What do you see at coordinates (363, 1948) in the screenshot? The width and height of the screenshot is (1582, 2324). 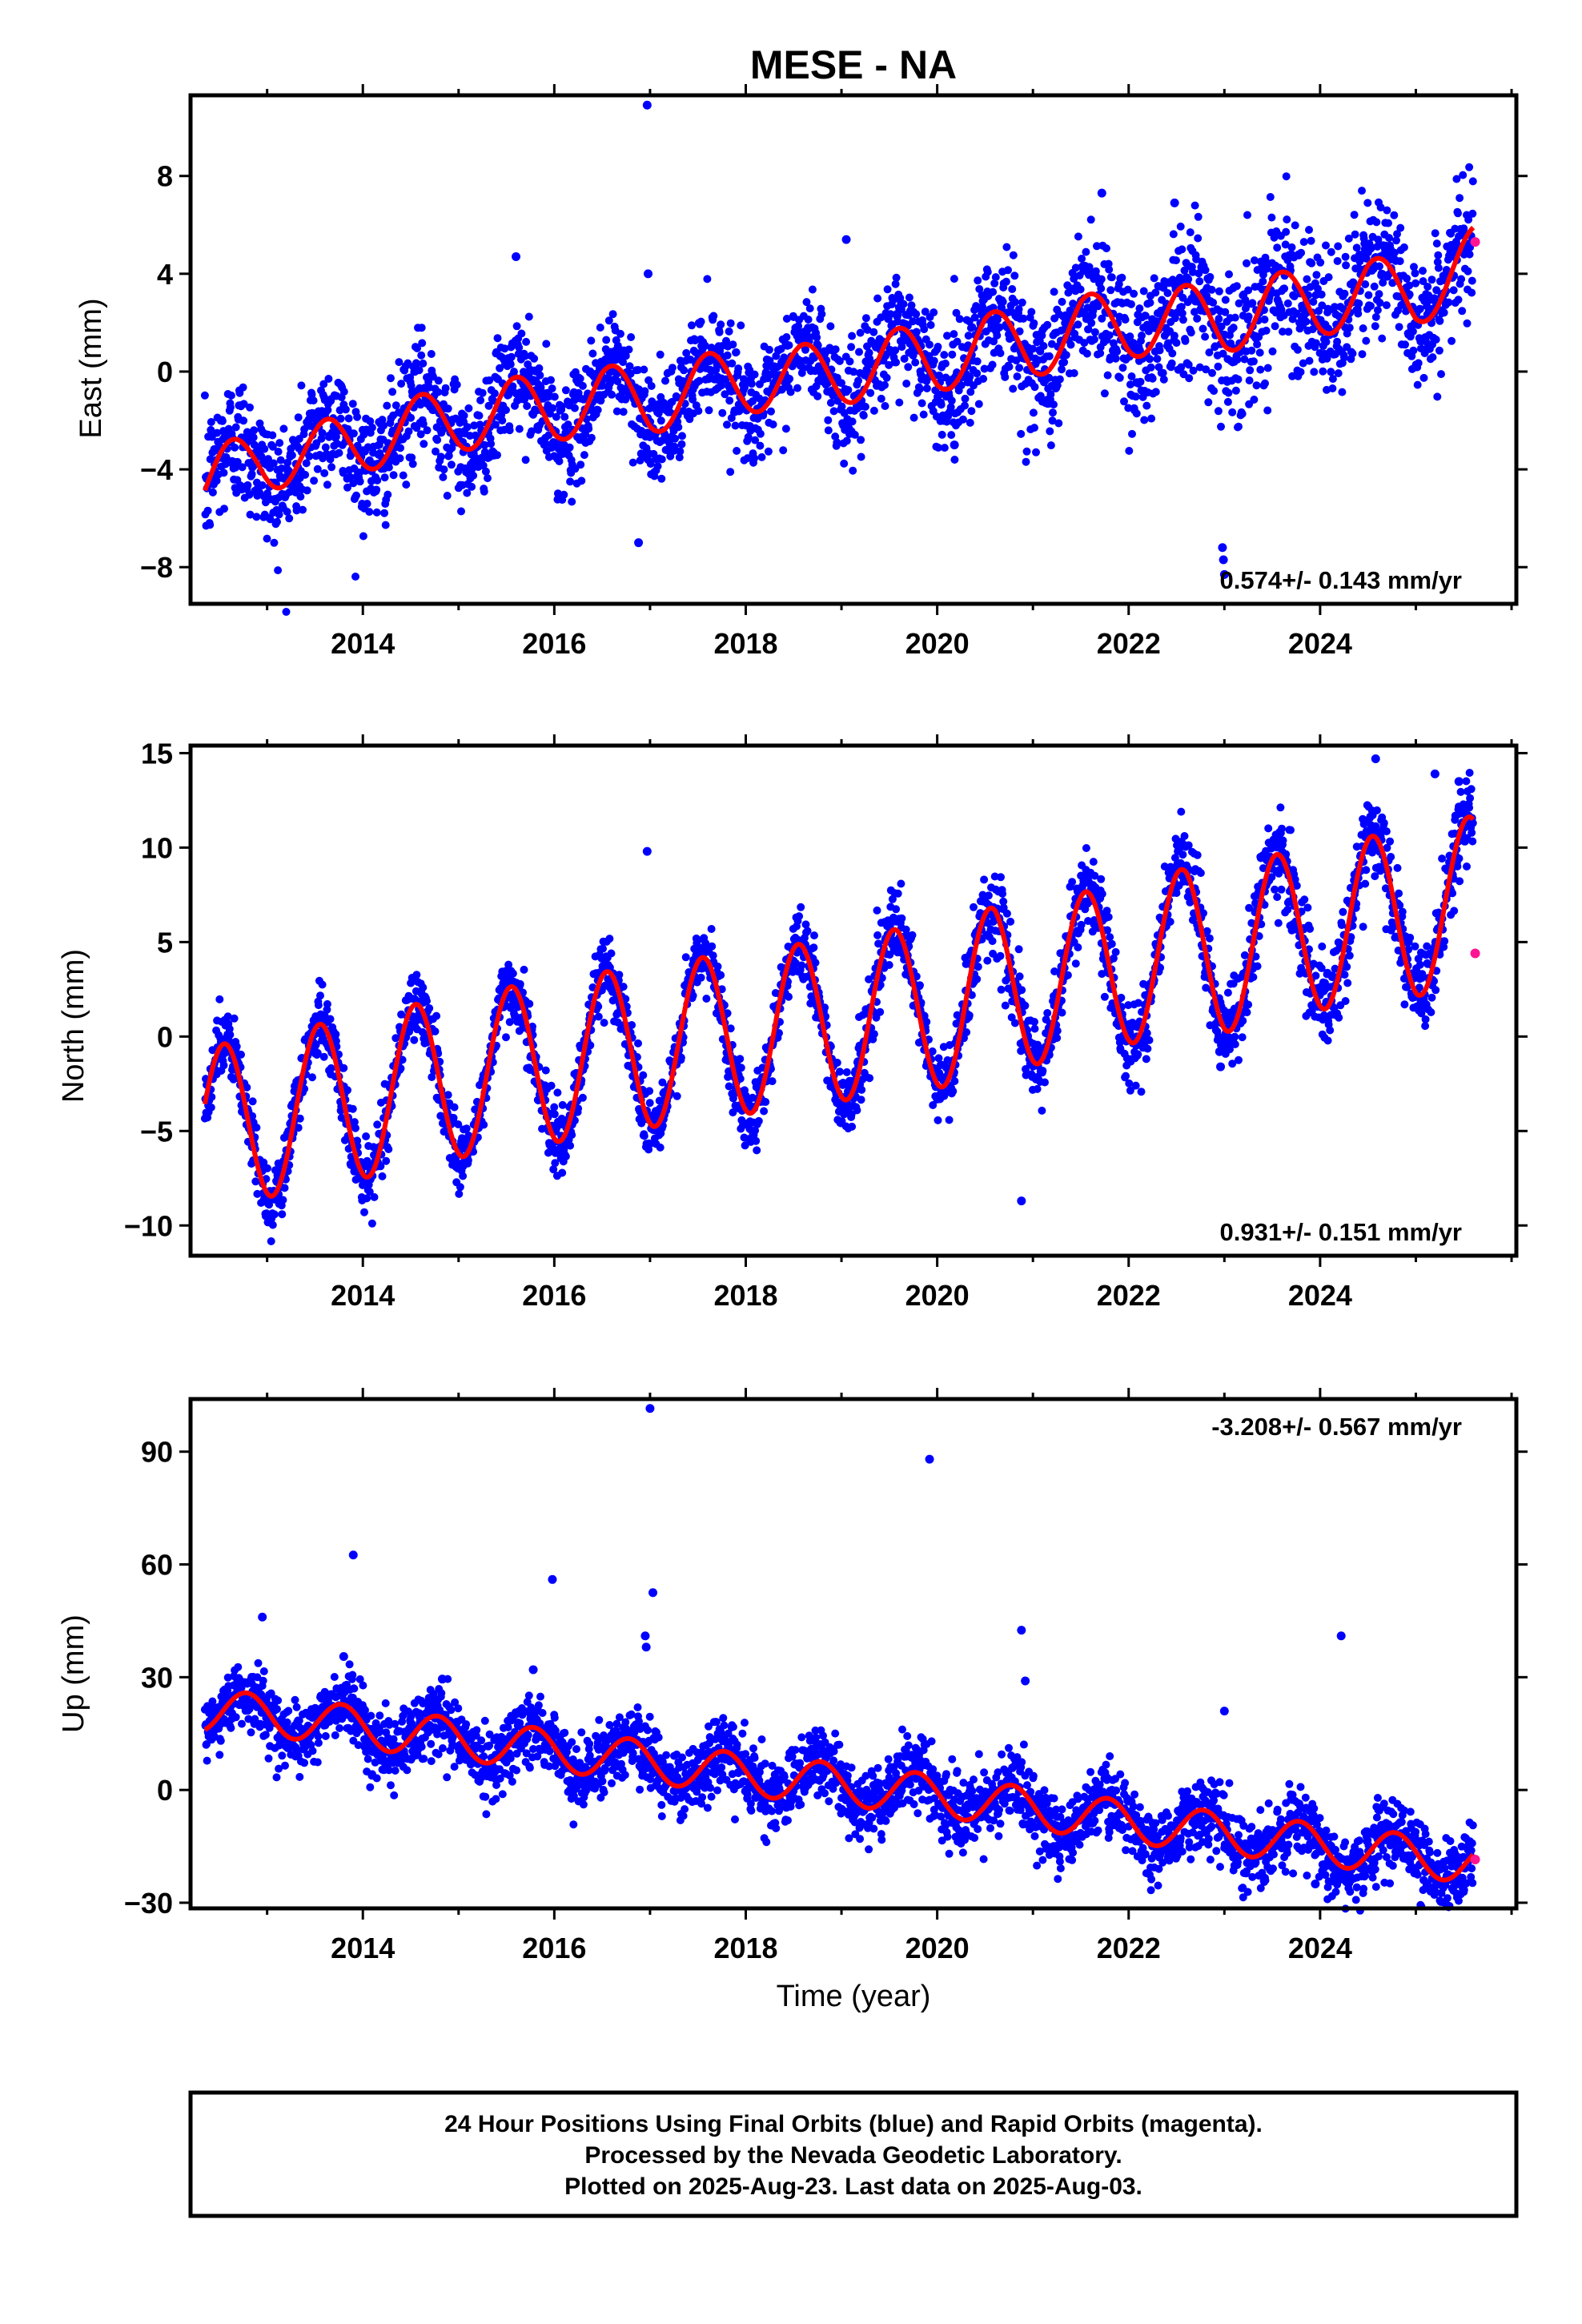 I see `up-x-tick-label: 2014` at bounding box center [363, 1948].